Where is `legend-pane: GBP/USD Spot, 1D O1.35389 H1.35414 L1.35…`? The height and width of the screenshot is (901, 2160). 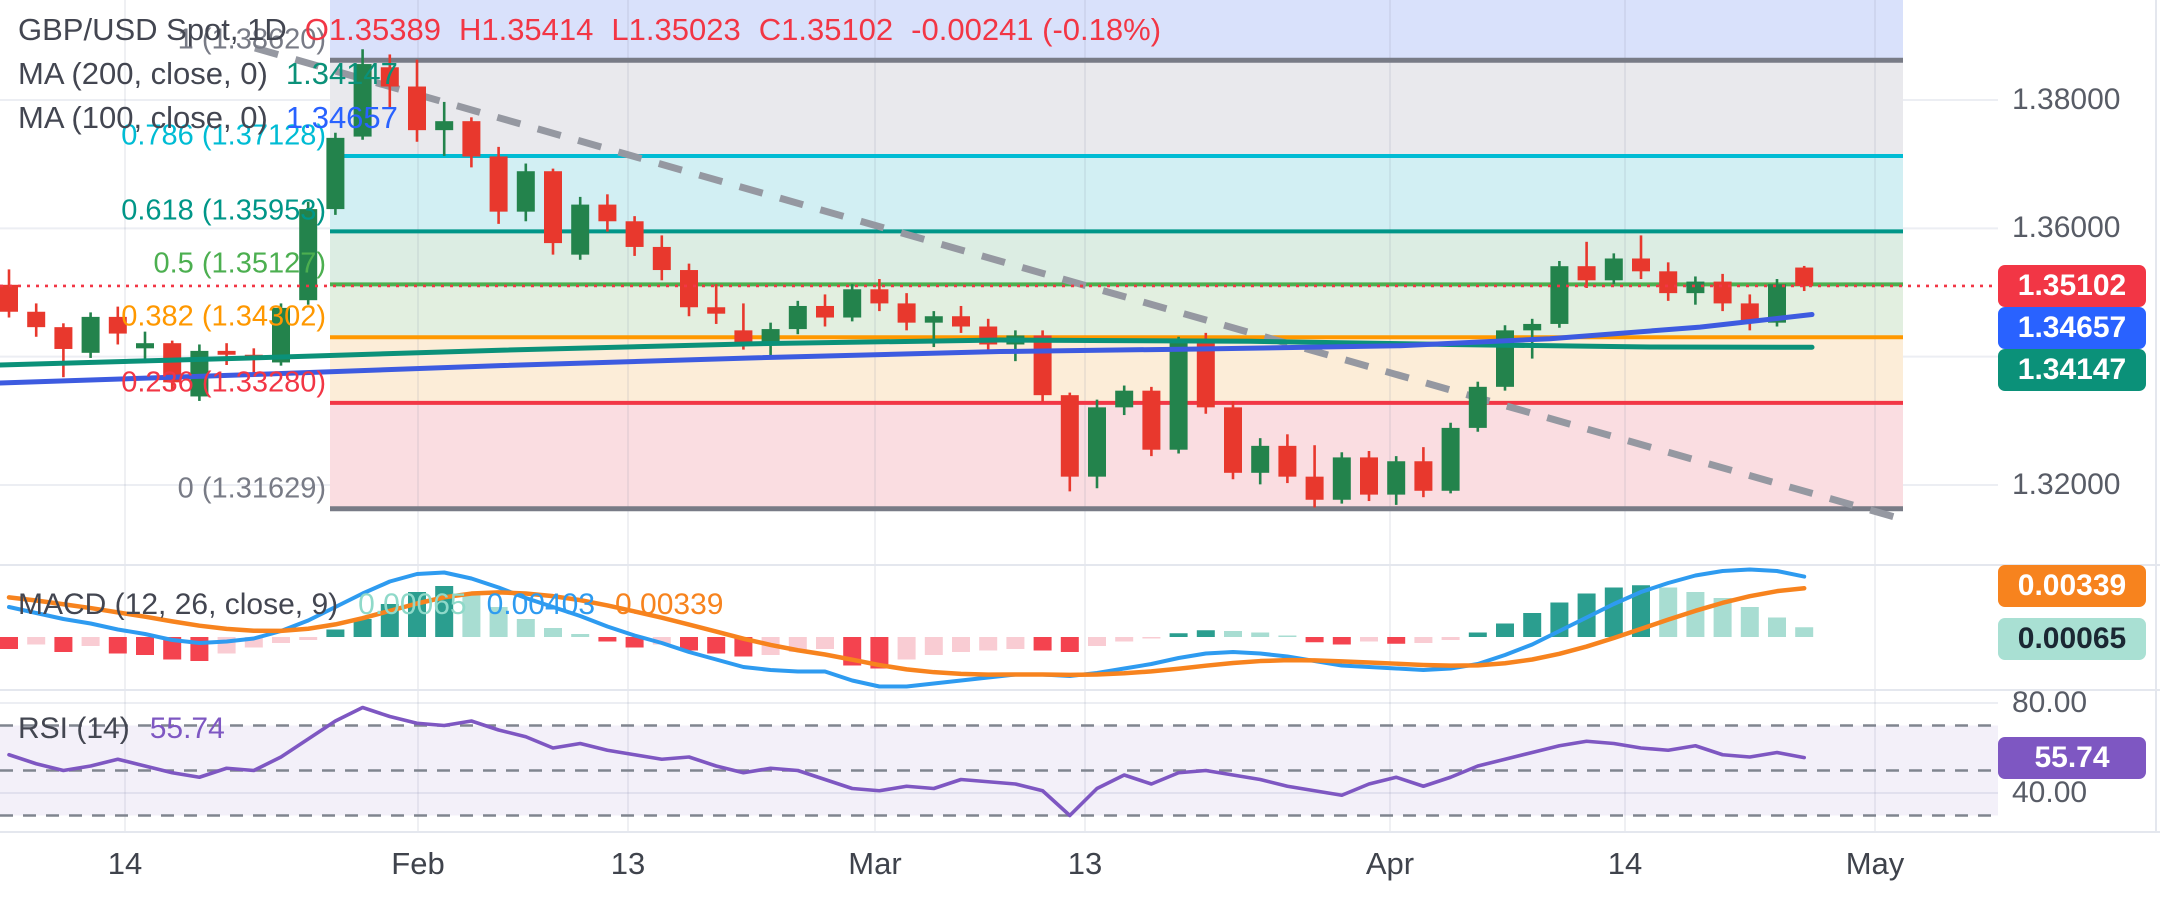
legend-pane: GBP/USD Spot, 1D O1.35389 H1.35414 L1.35… is located at coordinates (589, 74).